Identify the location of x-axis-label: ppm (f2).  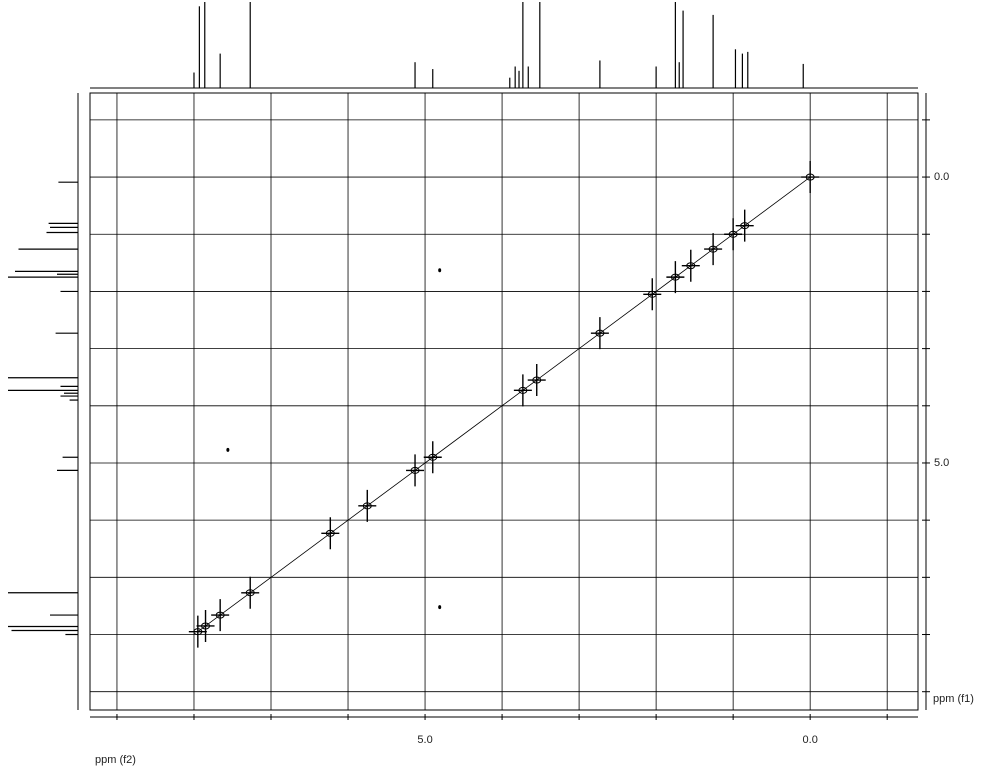
(115, 760).